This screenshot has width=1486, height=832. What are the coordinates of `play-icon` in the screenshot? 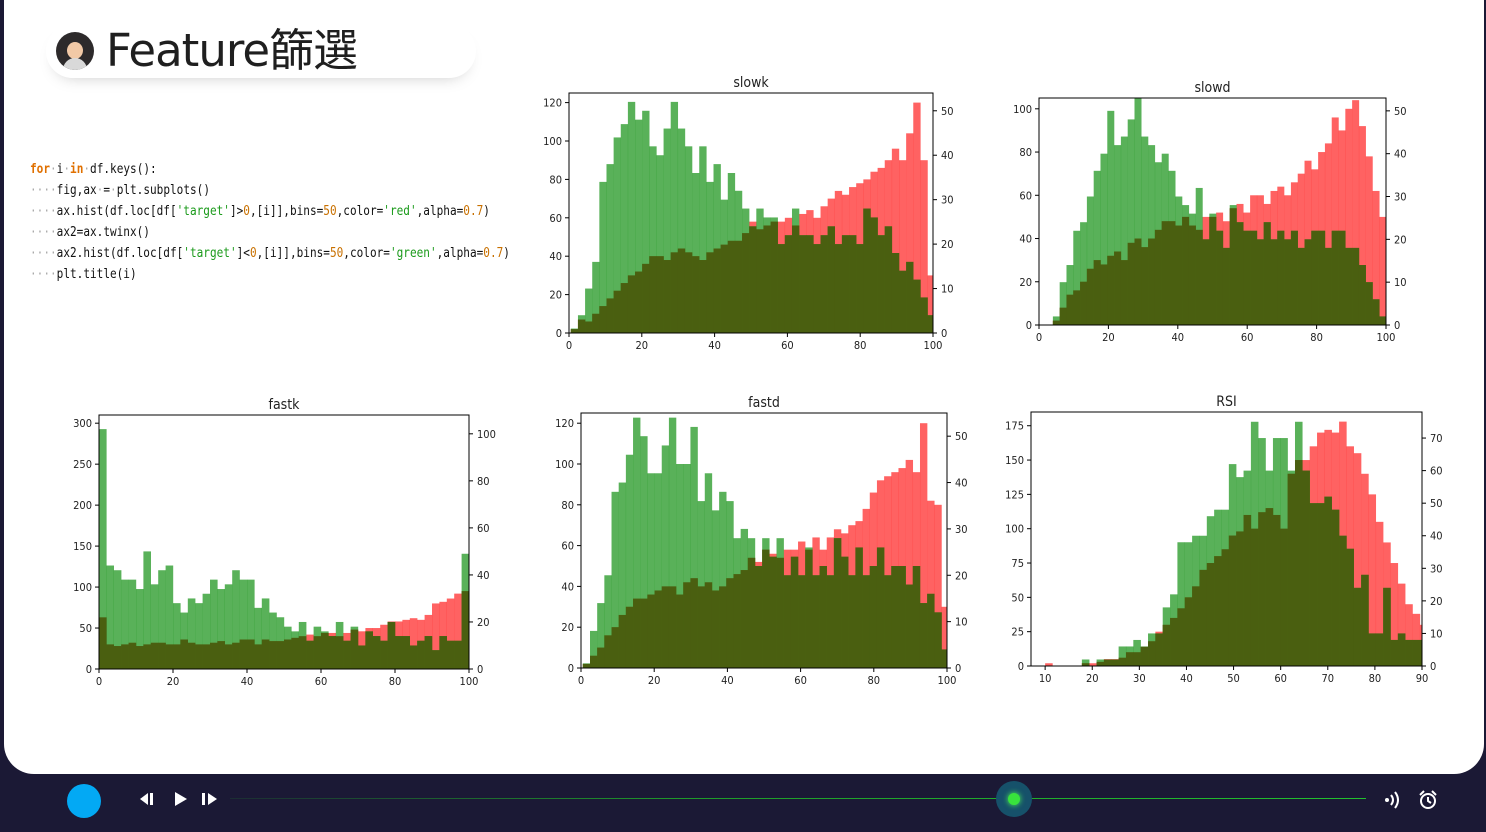 It's located at (181, 802).